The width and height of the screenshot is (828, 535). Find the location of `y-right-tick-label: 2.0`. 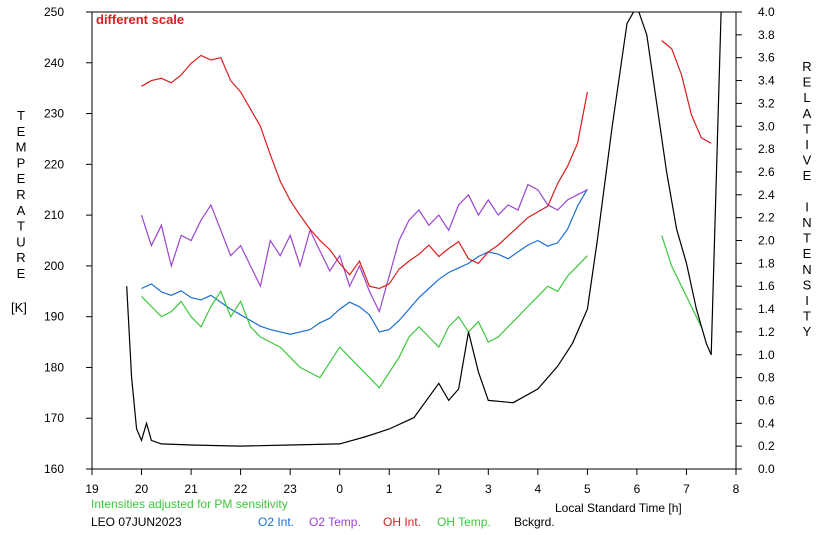

y-right-tick-label: 2.0 is located at coordinates (766, 241).